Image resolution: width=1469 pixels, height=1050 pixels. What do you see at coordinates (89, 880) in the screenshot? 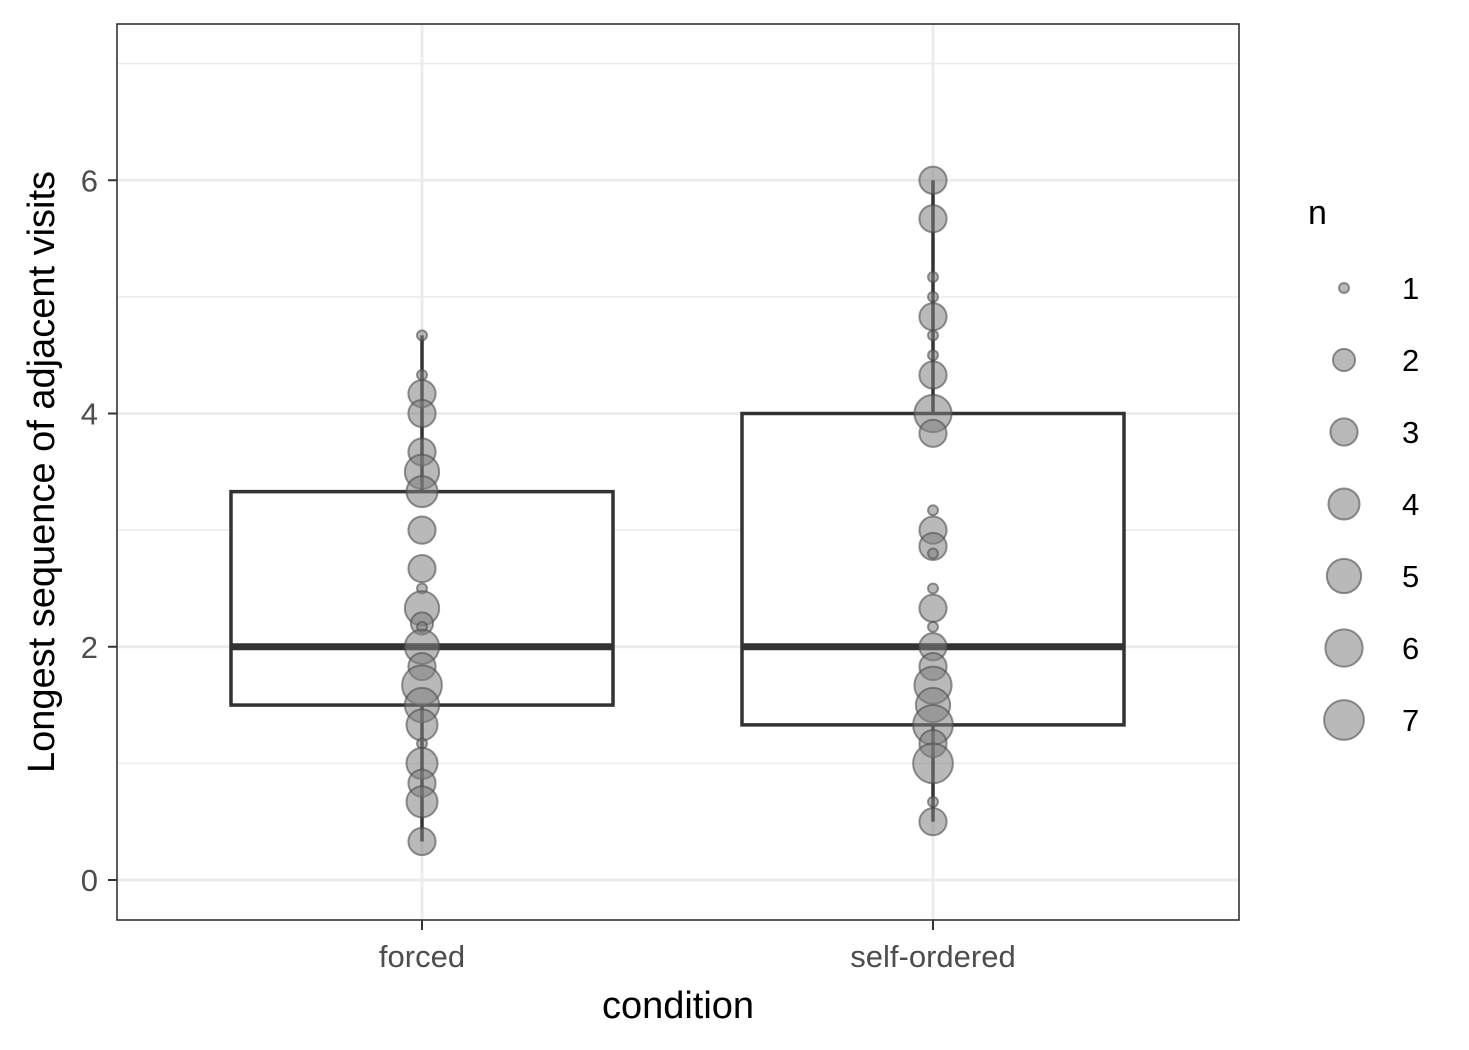
I see `y-tick-label: 0` at bounding box center [89, 880].